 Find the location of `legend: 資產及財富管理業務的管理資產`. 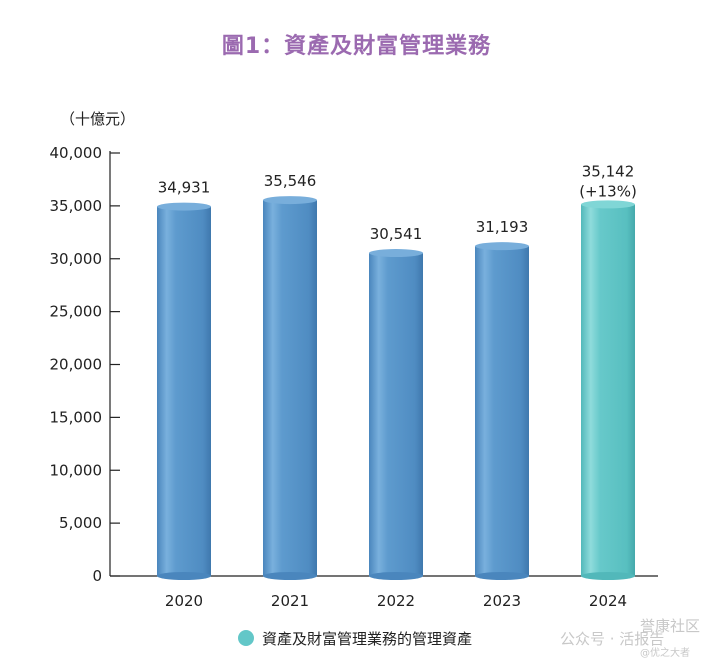

legend: 資產及財富管理業務的管理資產 is located at coordinates (355, 639).